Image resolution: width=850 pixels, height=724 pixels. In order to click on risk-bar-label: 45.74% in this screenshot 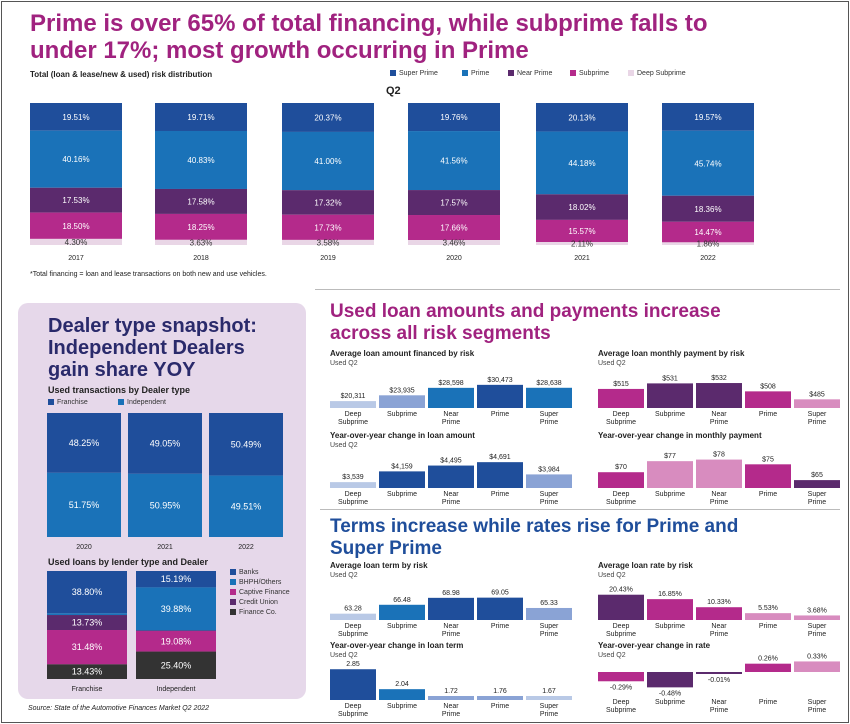, I will do `click(707, 163)`.